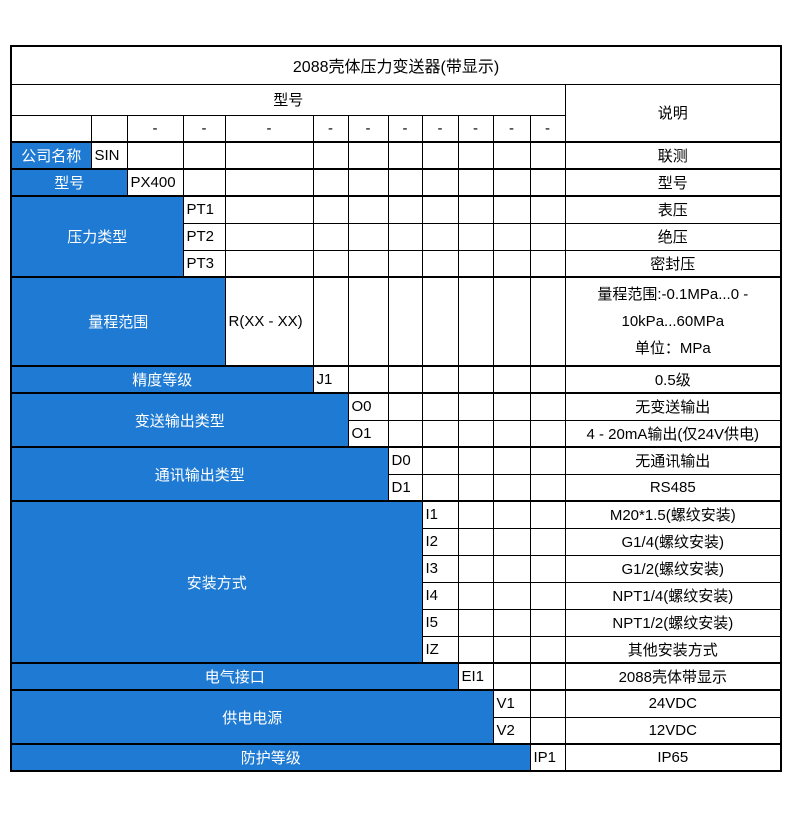 The image size is (790, 819). I want to click on description-cell: 绝压, so click(673, 236).